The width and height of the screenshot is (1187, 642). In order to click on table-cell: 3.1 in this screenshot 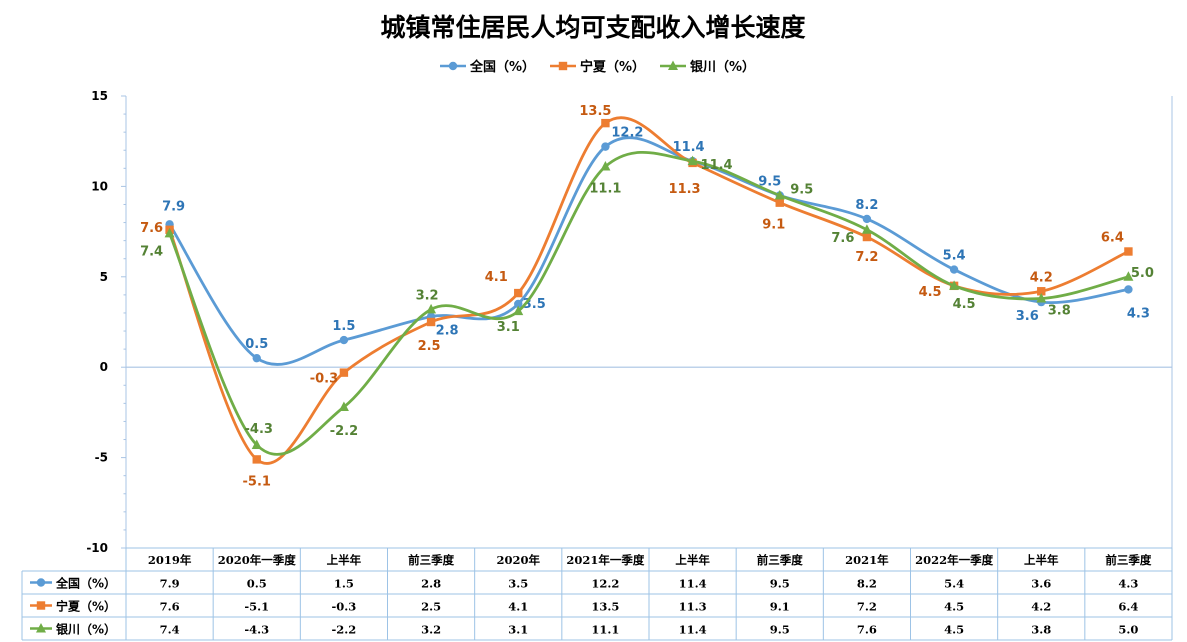, I will do `click(518, 630)`.